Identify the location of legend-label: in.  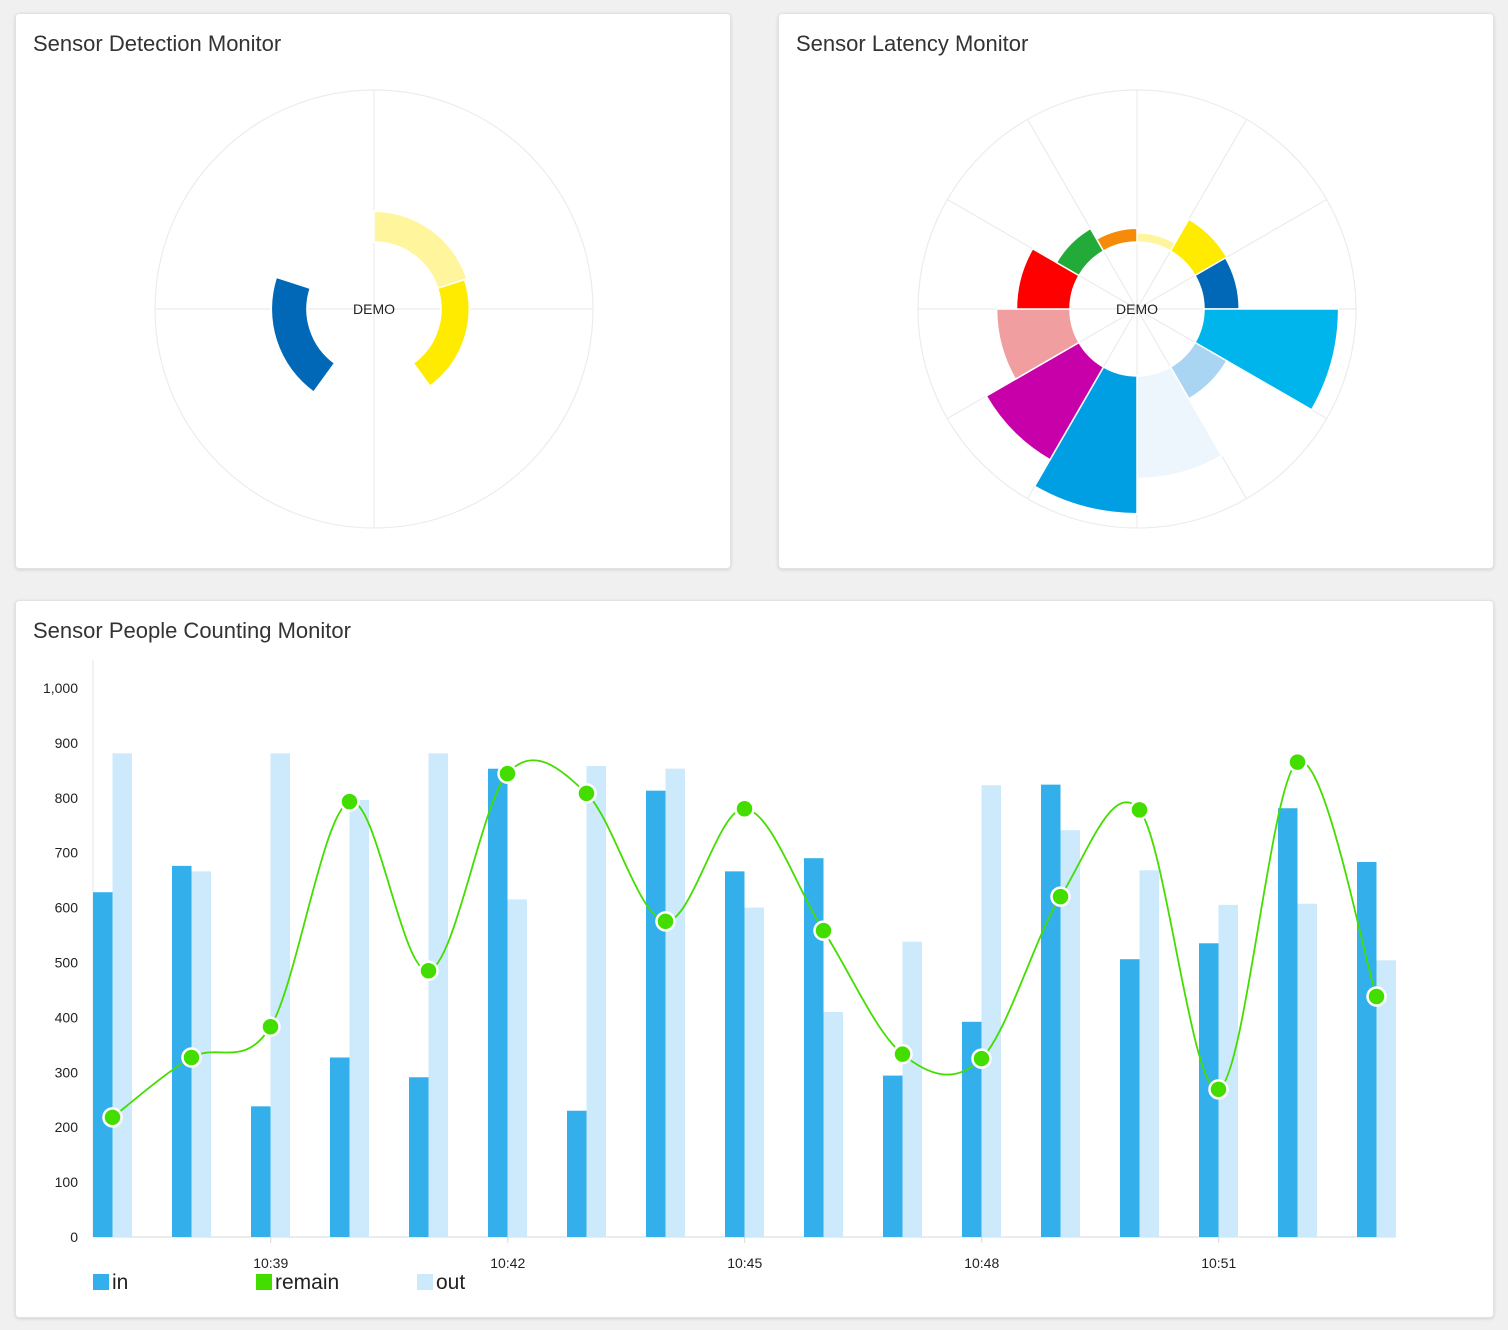
(120, 1282).